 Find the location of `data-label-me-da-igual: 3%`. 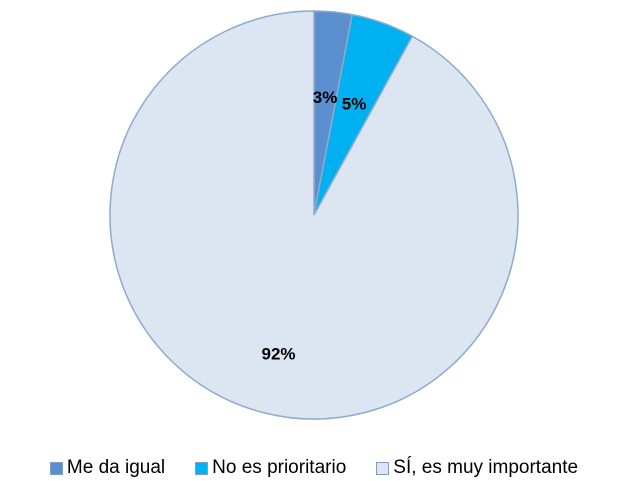

data-label-me-da-igual: 3% is located at coordinates (325, 97).